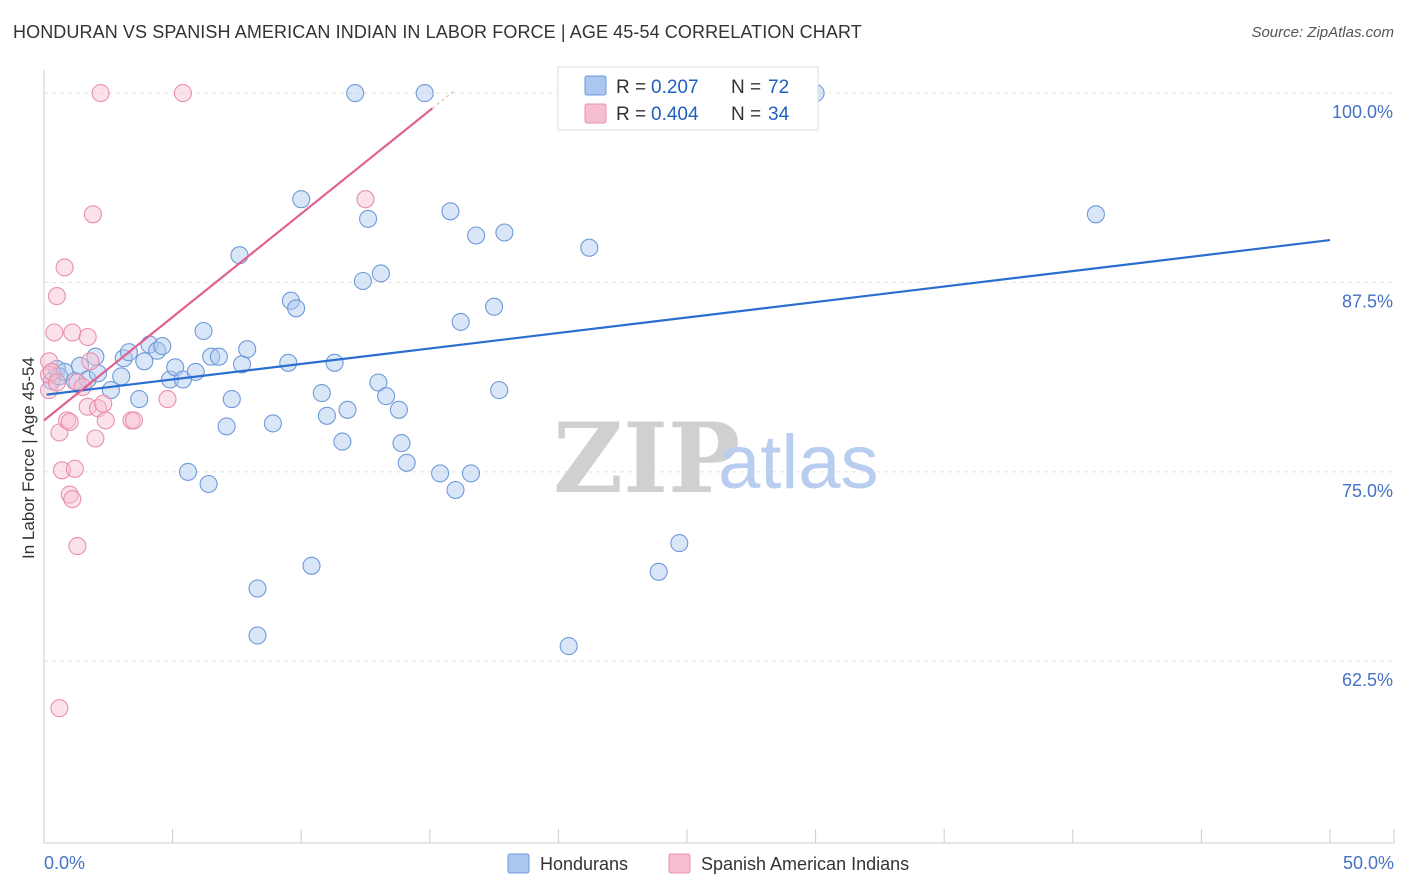  Describe the element at coordinates (646, 458) in the screenshot. I see `watermark-zip: ZIP` at that location.